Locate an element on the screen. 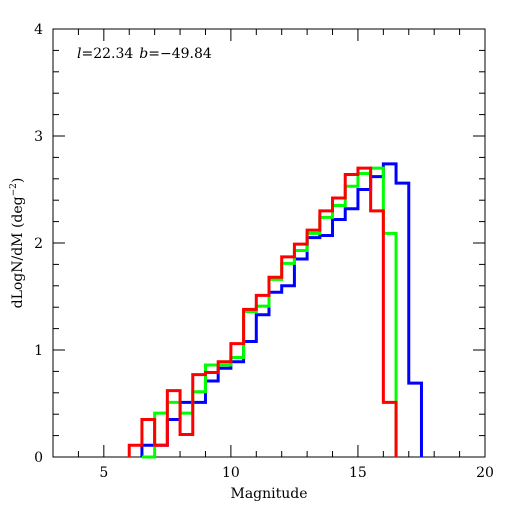  x-tick-label: 20 is located at coordinates (485, 473).